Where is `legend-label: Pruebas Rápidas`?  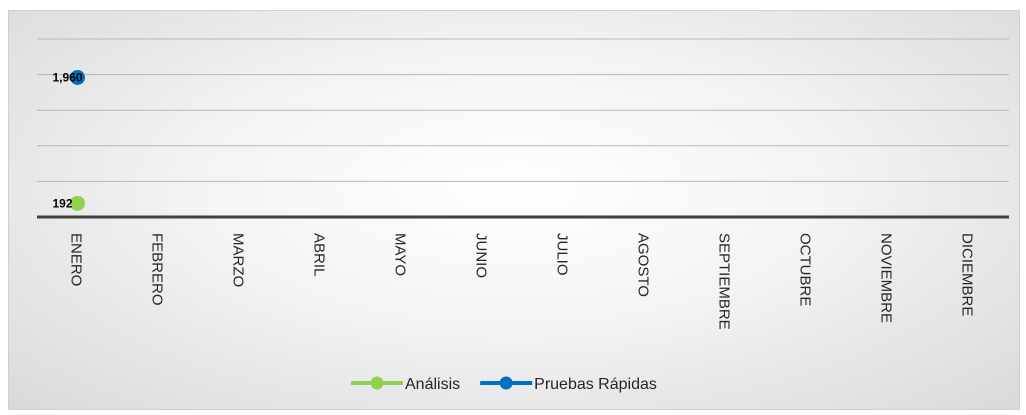
legend-label: Pruebas Rápidas is located at coordinates (595, 384).